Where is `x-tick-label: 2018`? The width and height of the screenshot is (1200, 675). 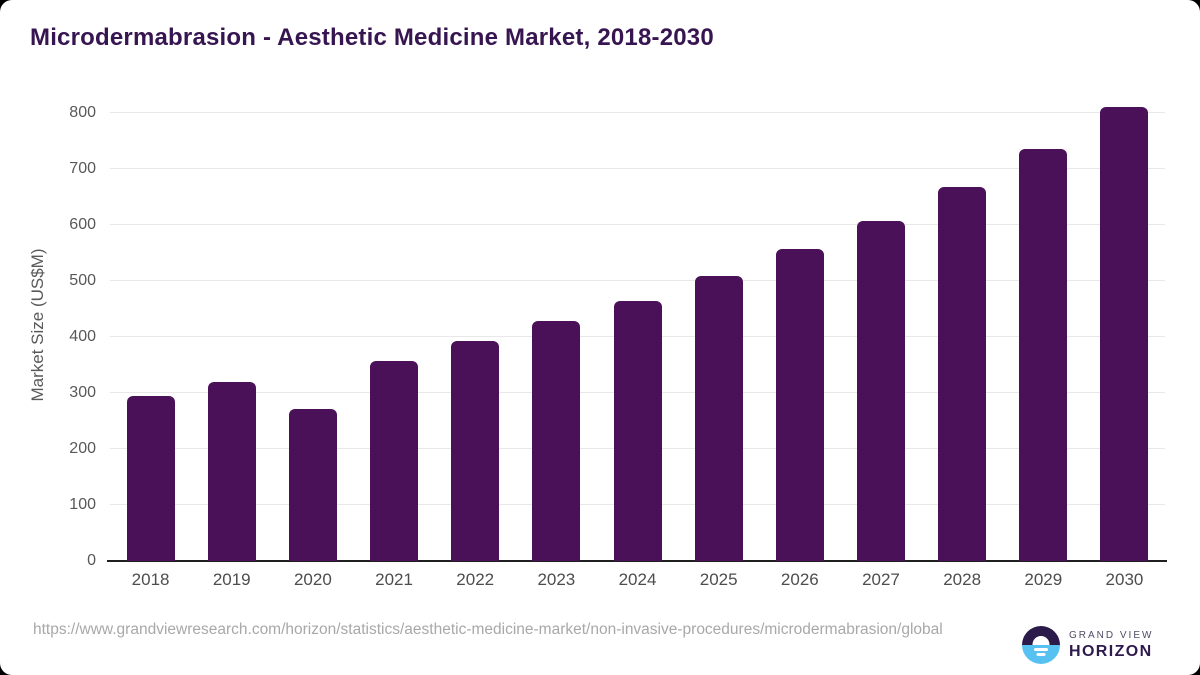
x-tick-label: 2018 is located at coordinates (150, 579).